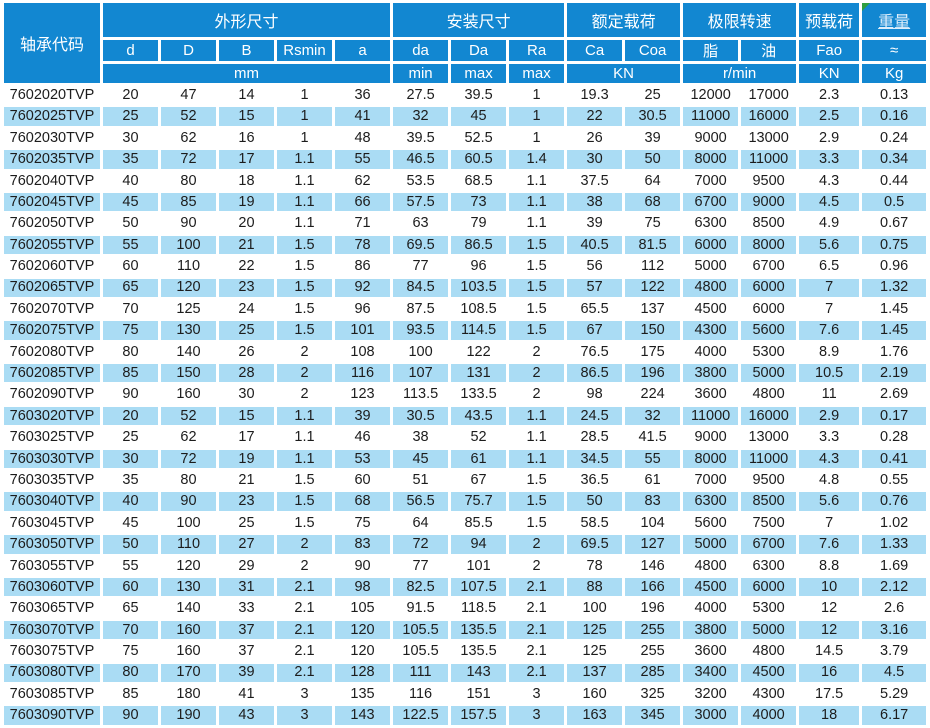 Image resolution: width=930 pixels, height=728 pixels. Describe the element at coordinates (829, 544) in the screenshot. I see `value-cell: 7.6` at that location.